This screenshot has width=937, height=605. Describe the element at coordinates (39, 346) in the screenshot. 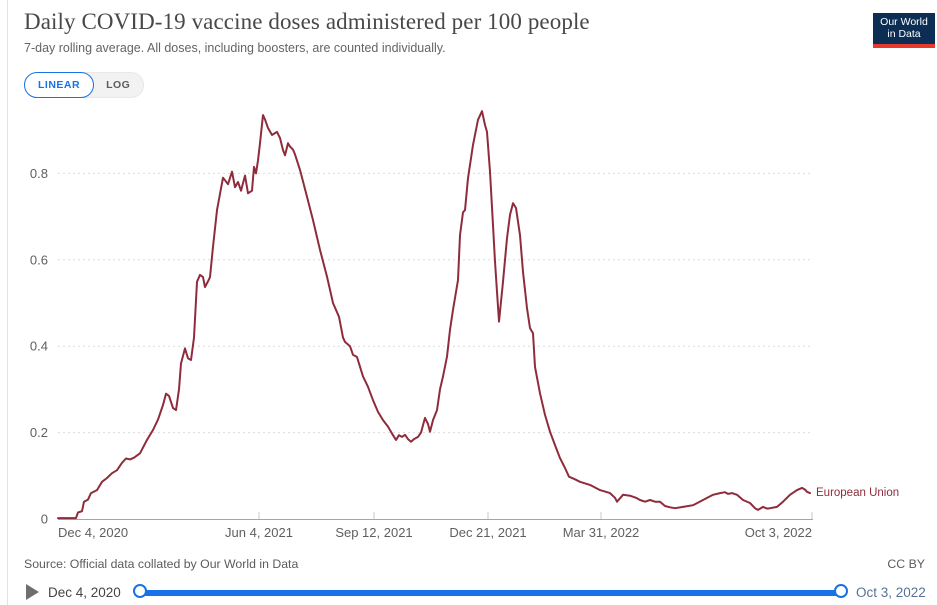

I see `y-axis-tick-label: 0.4` at that location.